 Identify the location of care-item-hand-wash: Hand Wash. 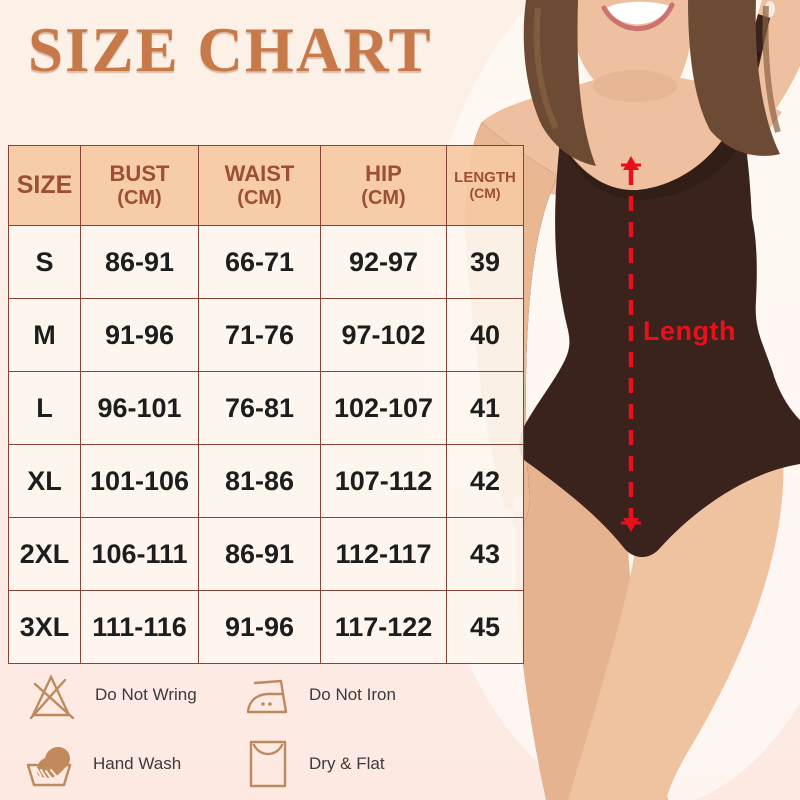
(133, 764).